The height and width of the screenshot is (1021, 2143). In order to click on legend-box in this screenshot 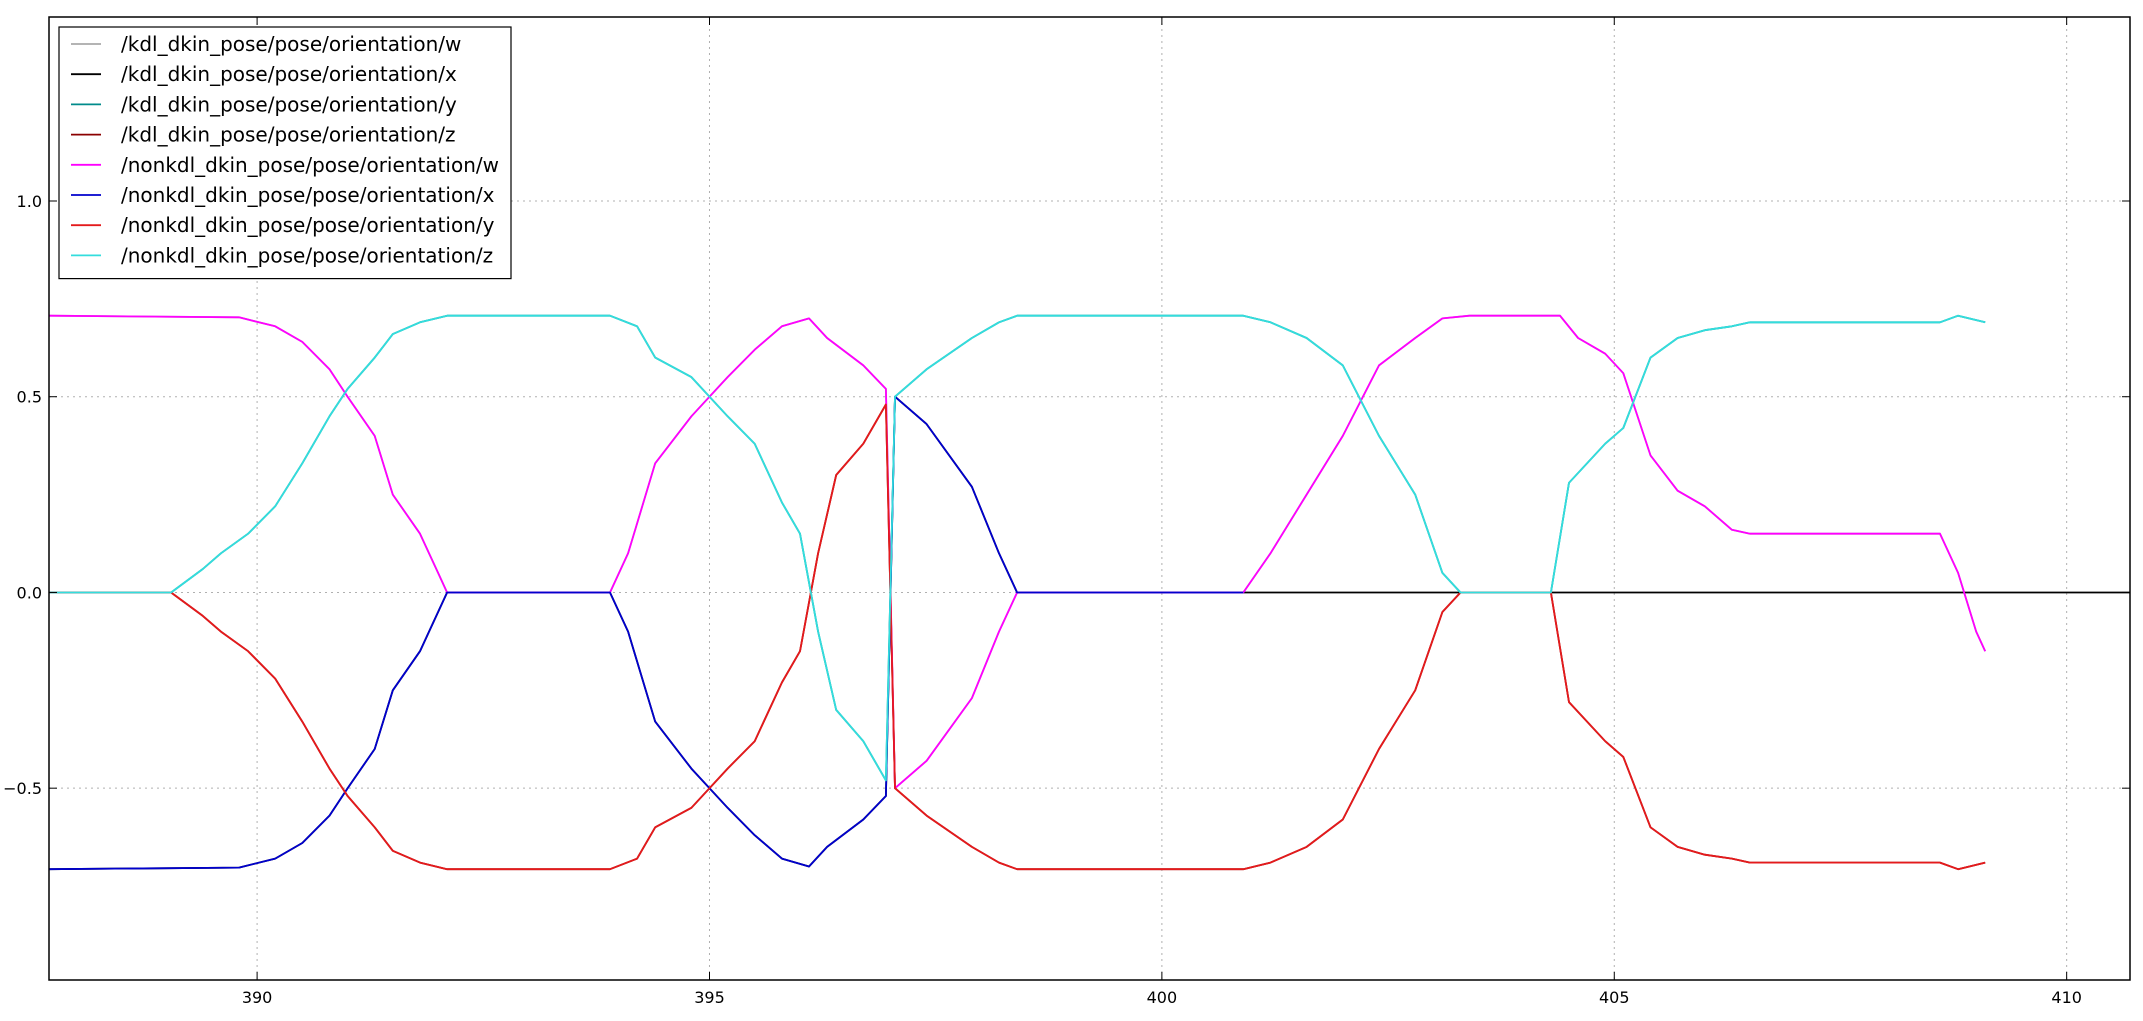, I will do `click(285, 153)`.